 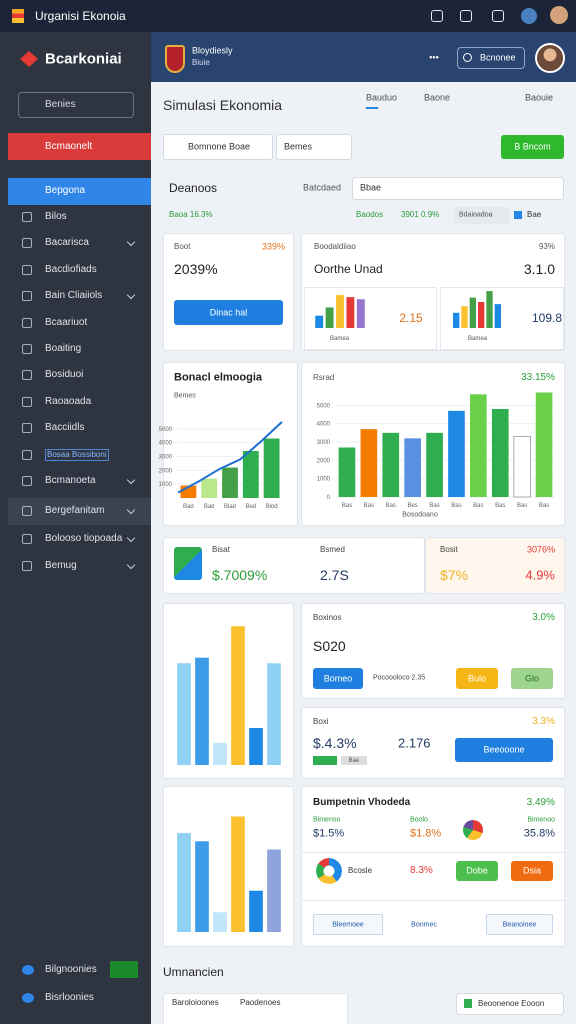 What do you see at coordinates (69, 997) in the screenshot?
I see `nav-item: Bisrloonies` at bounding box center [69, 997].